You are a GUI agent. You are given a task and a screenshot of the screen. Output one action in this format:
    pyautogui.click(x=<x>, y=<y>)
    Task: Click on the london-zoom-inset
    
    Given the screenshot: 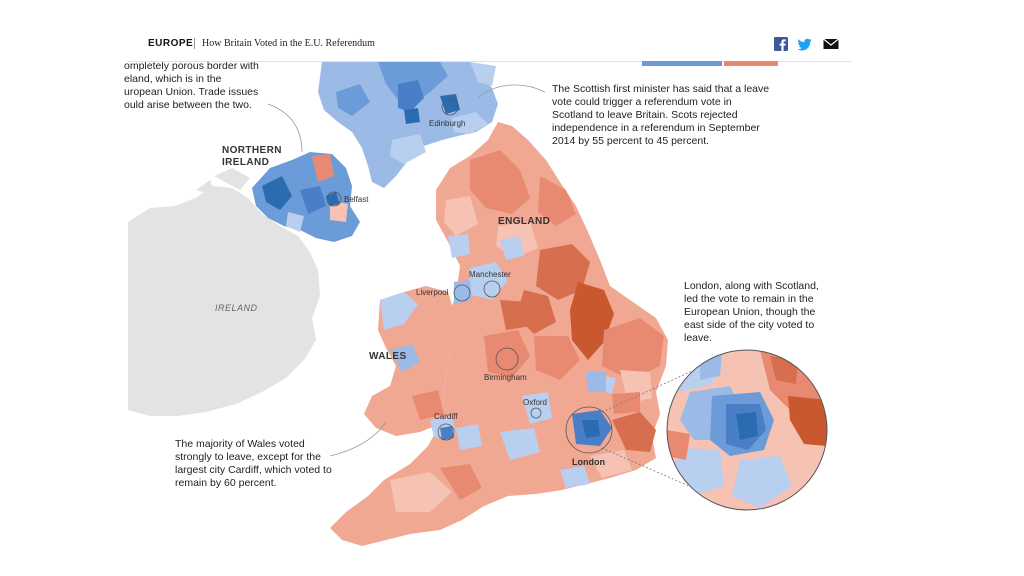 What is the action you would take?
    pyautogui.click(x=747, y=430)
    